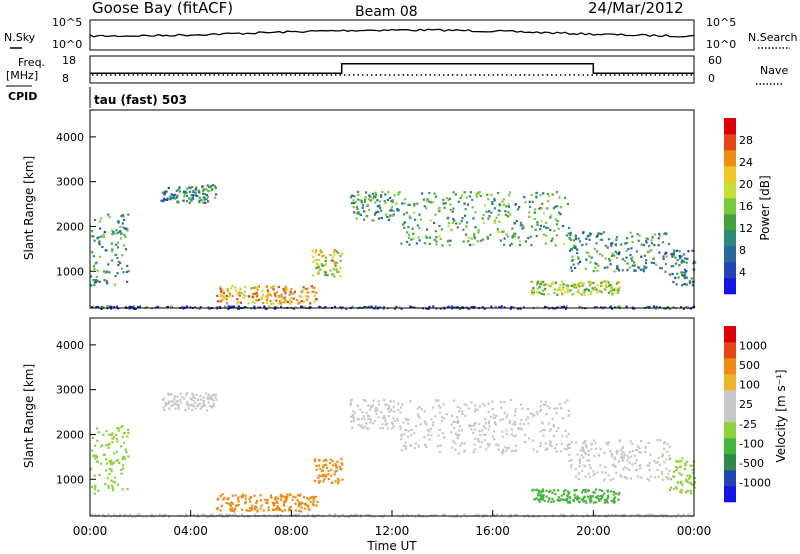  I want to click on x-tick-label: 16:00, so click(492, 531).